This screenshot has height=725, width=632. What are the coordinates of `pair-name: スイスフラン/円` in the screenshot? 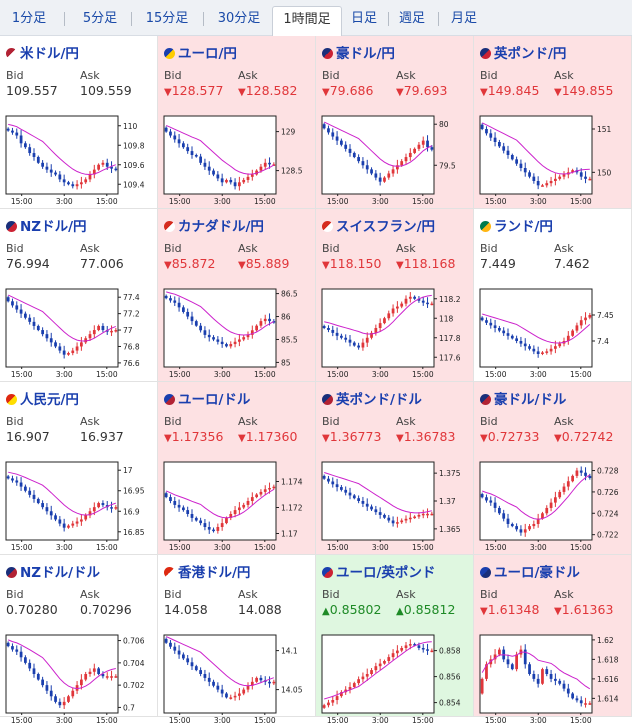 It's located at (386, 227).